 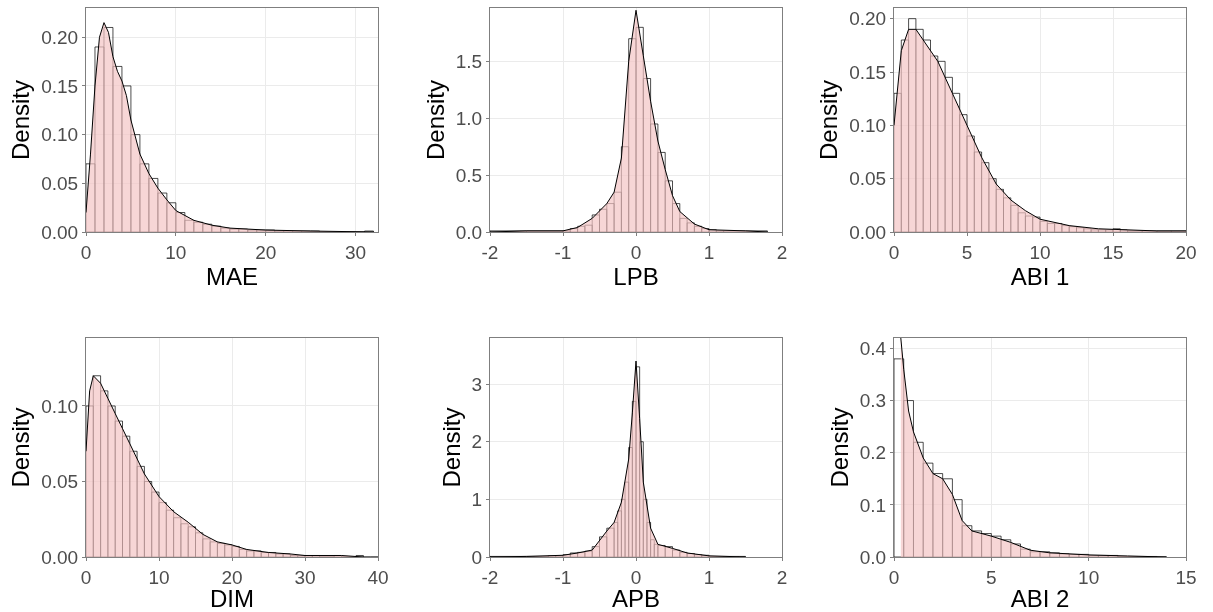 I want to click on x-tick-label: 40, so click(x=378, y=577).